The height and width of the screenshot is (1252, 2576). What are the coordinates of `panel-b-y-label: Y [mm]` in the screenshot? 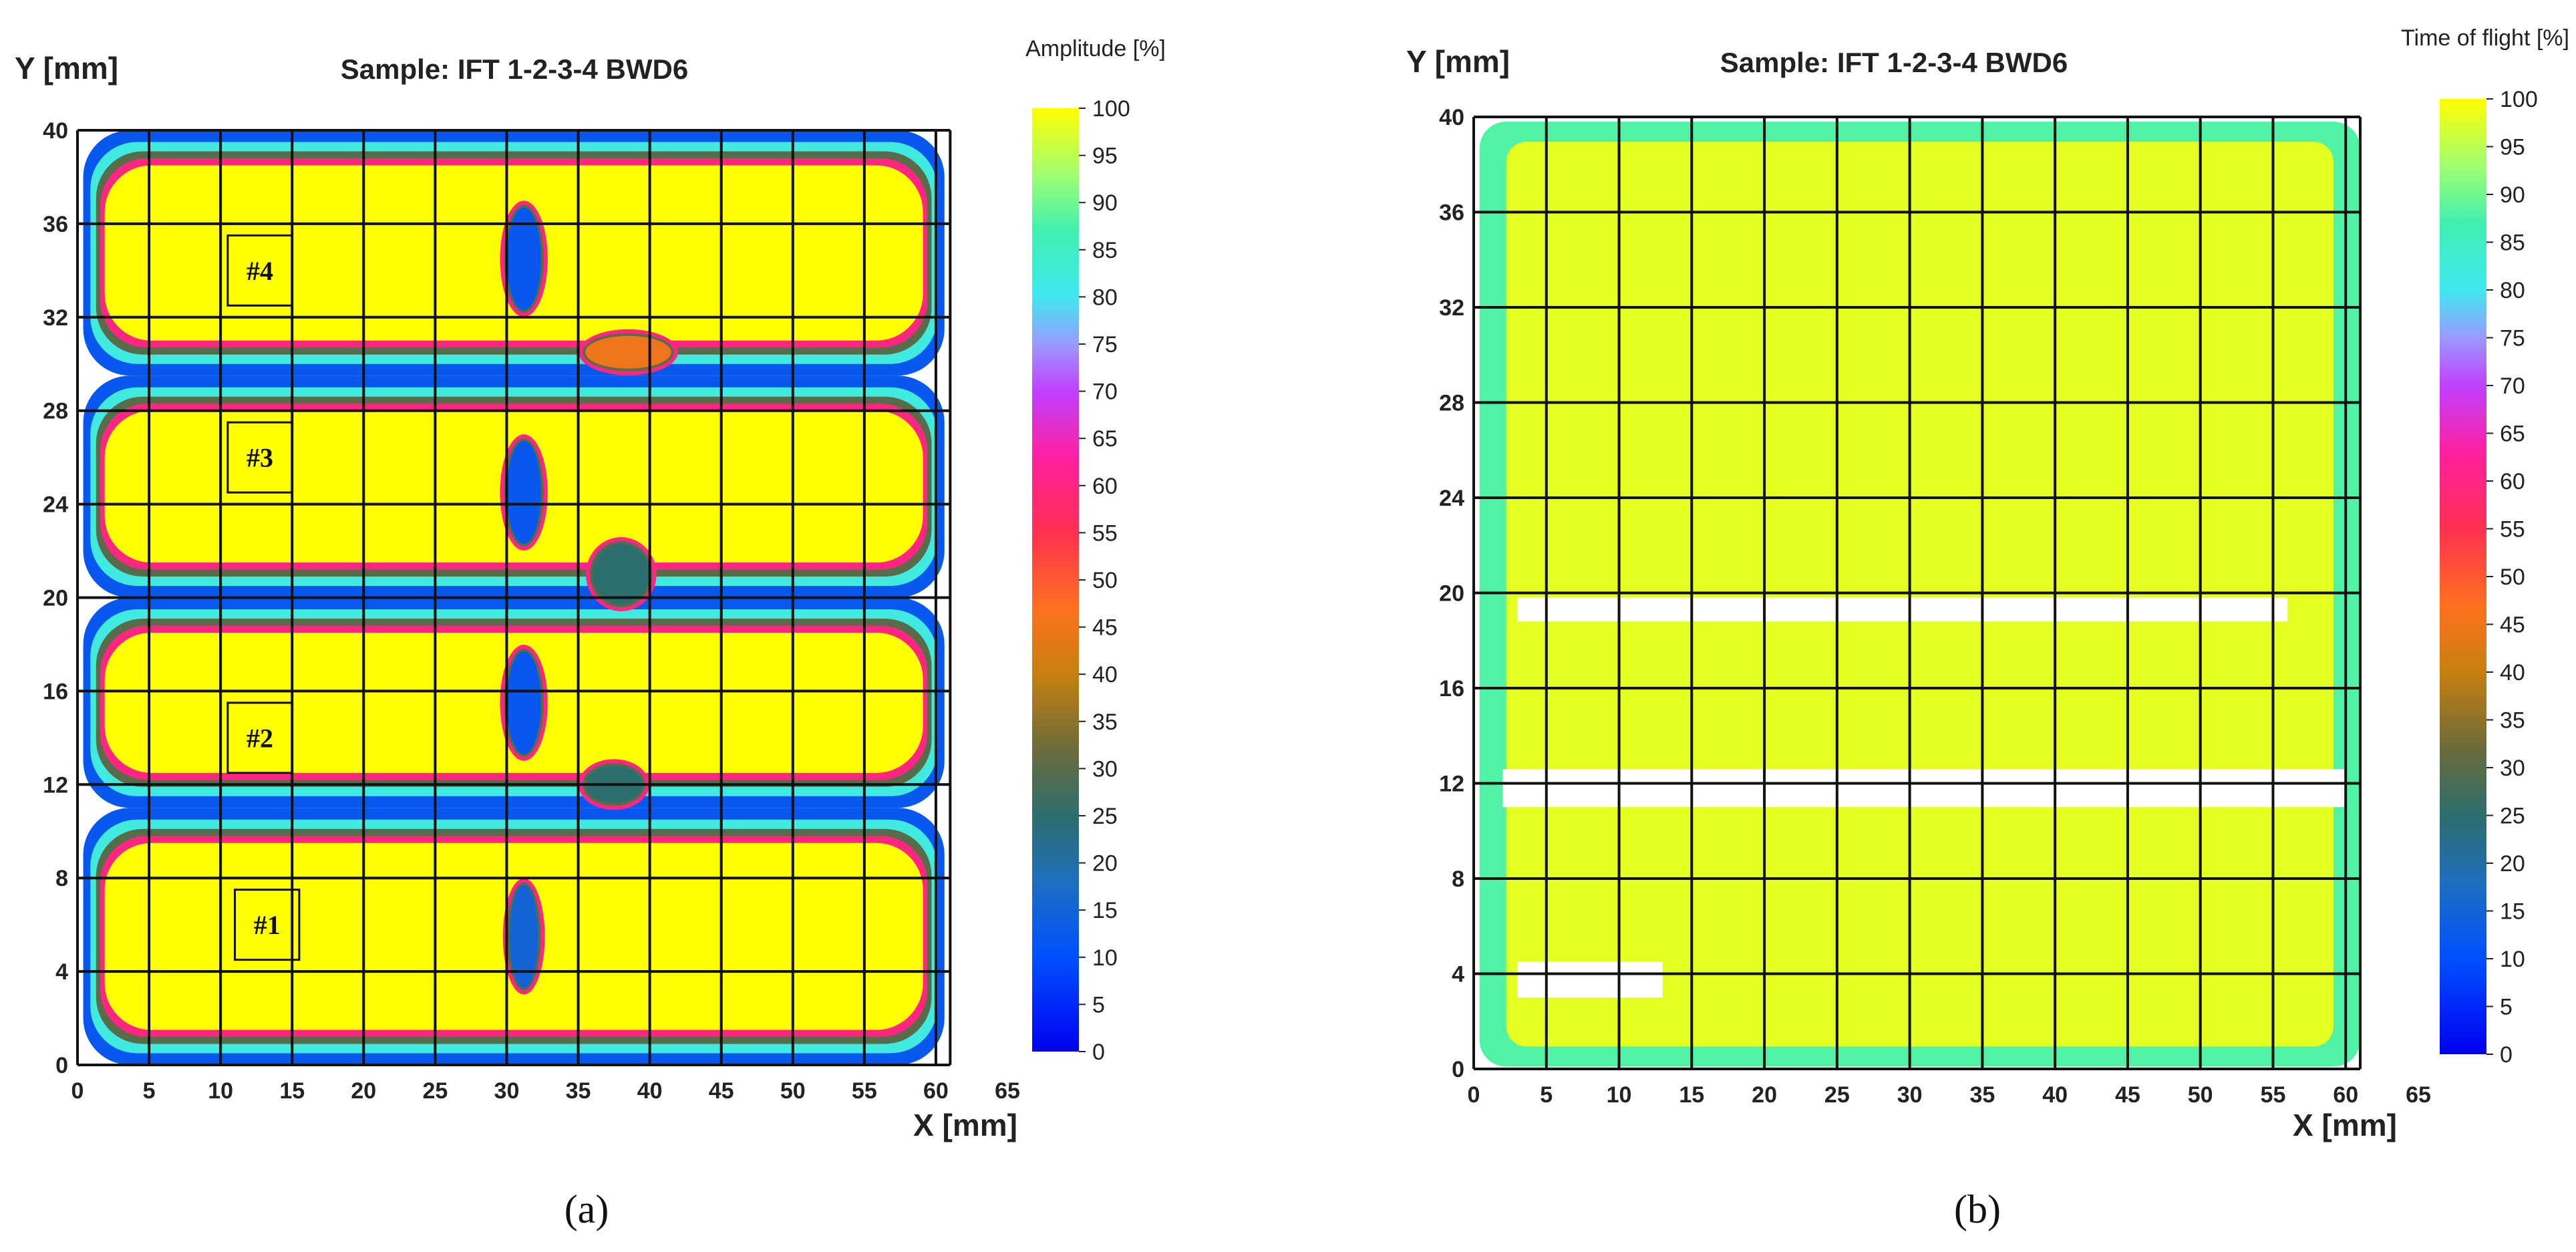 It's located at (1458, 62).